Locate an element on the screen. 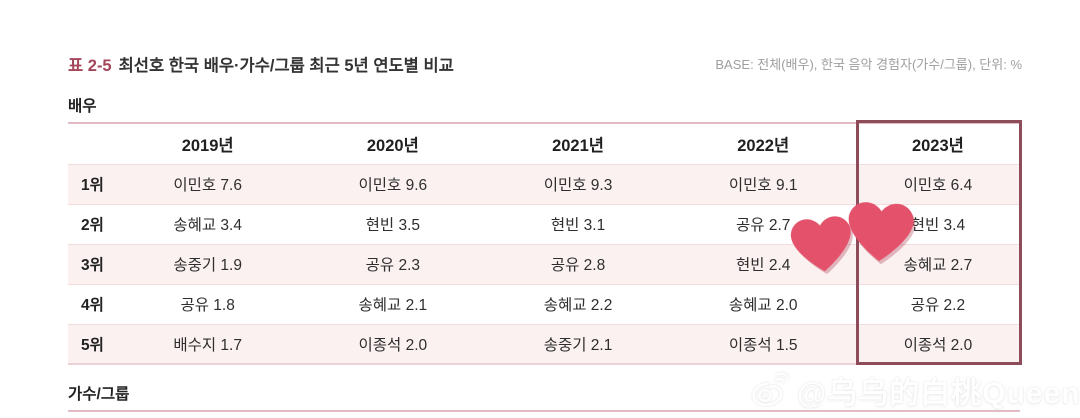 This screenshot has width=1080, height=418. cell-2020-rank2: 현빈 3.5 is located at coordinates (393, 224).